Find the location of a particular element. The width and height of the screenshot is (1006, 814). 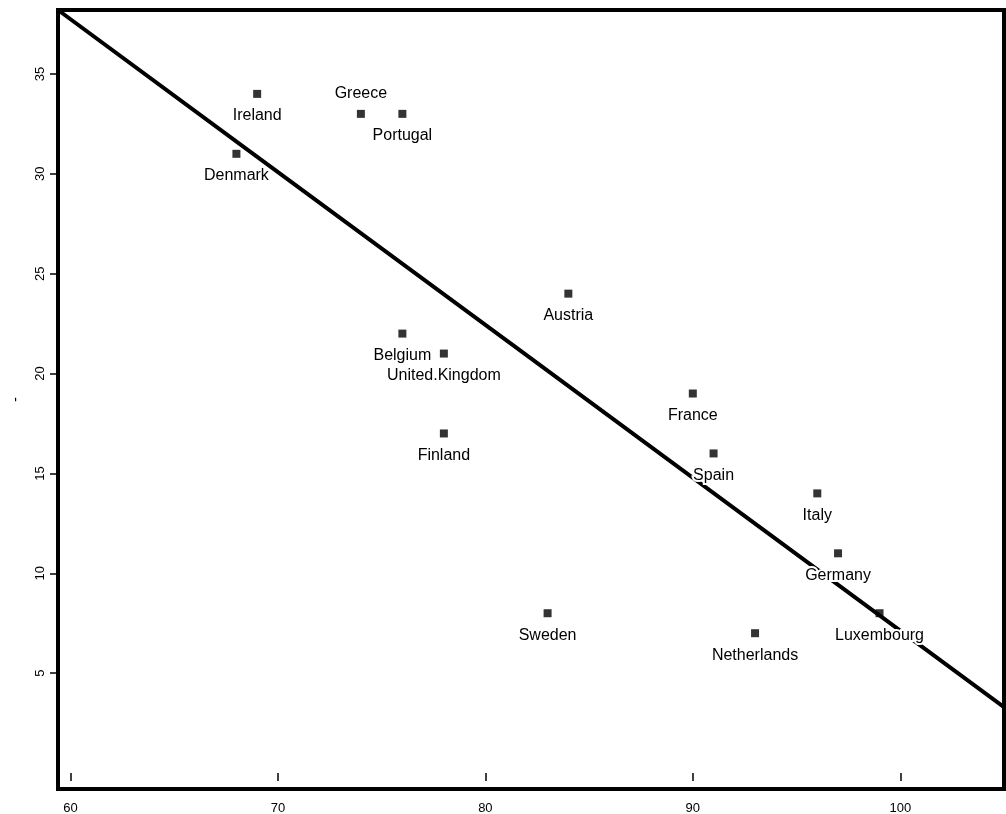

x-tick-label: 70 is located at coordinates (278, 807).